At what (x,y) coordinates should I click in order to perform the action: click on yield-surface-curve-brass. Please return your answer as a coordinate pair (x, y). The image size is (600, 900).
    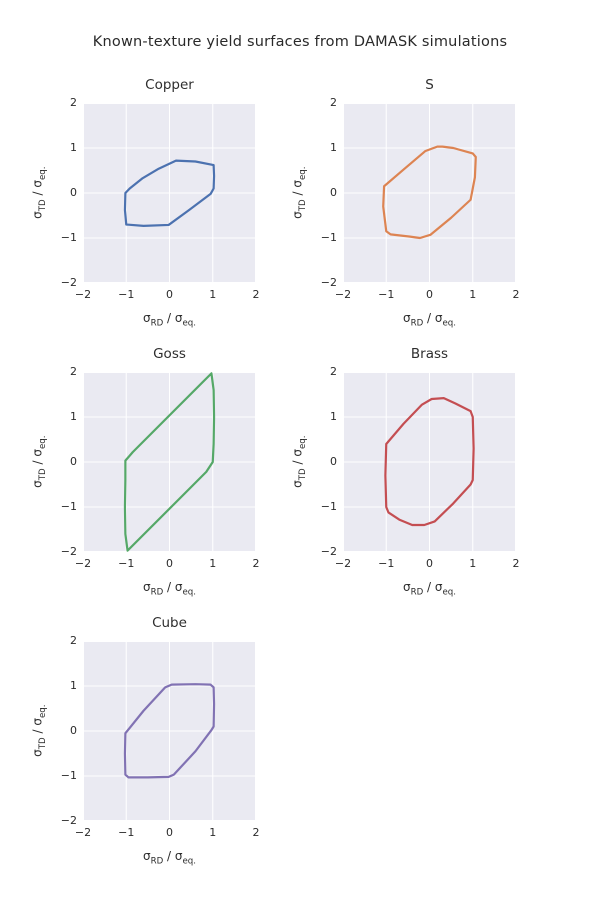
    Looking at the image, I should click on (429, 462).